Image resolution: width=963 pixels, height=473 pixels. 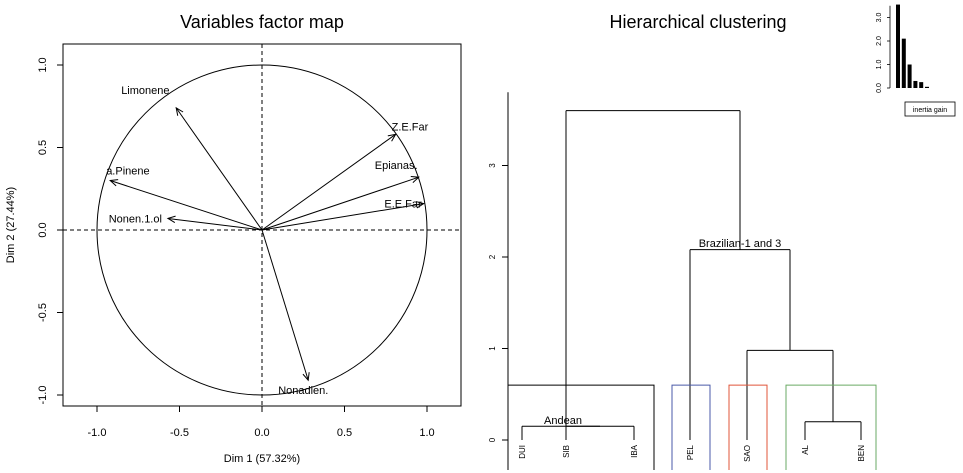 I want to click on y-axis-label: Dim 2 (27.44%), so click(x=11, y=225).